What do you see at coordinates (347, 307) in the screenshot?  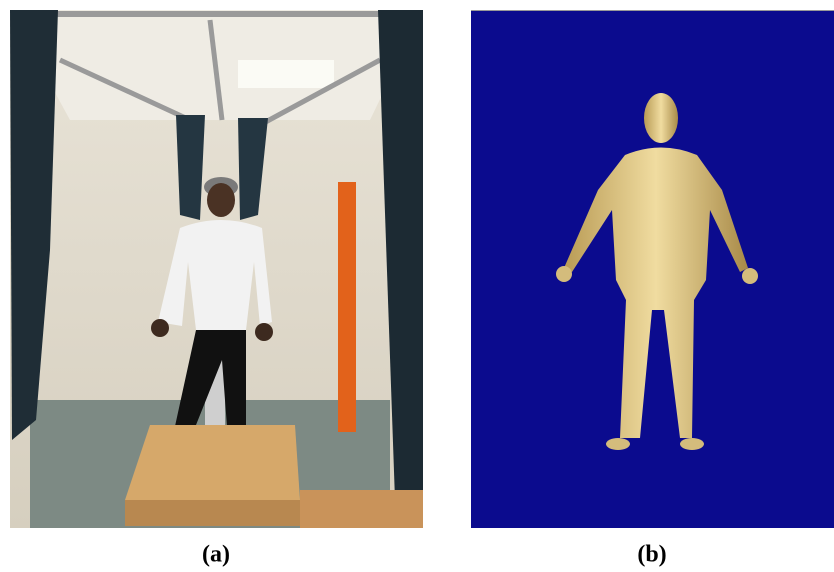 I see `orange-pole` at bounding box center [347, 307].